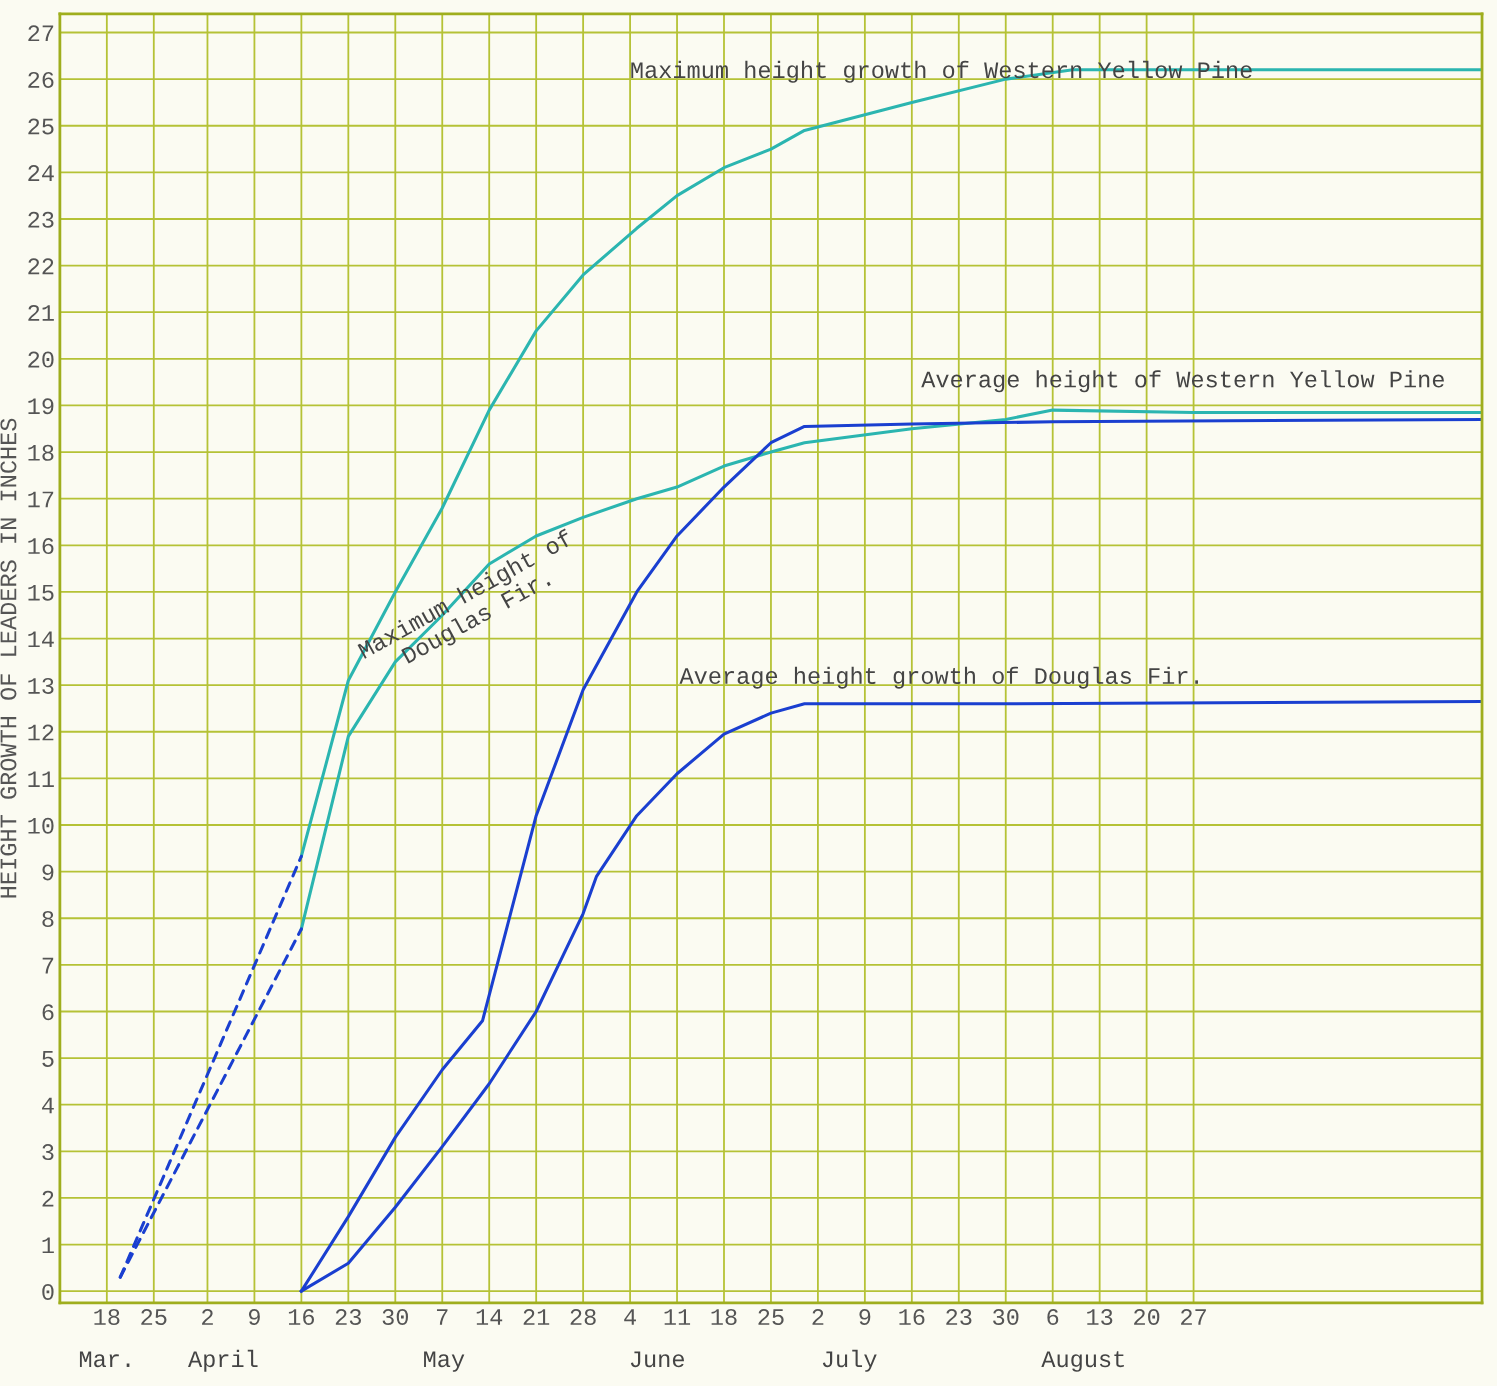 Image resolution: width=1497 pixels, height=1386 pixels. Describe the element at coordinates (41, 359) in the screenshot. I see `y-tick-label: 20` at that location.